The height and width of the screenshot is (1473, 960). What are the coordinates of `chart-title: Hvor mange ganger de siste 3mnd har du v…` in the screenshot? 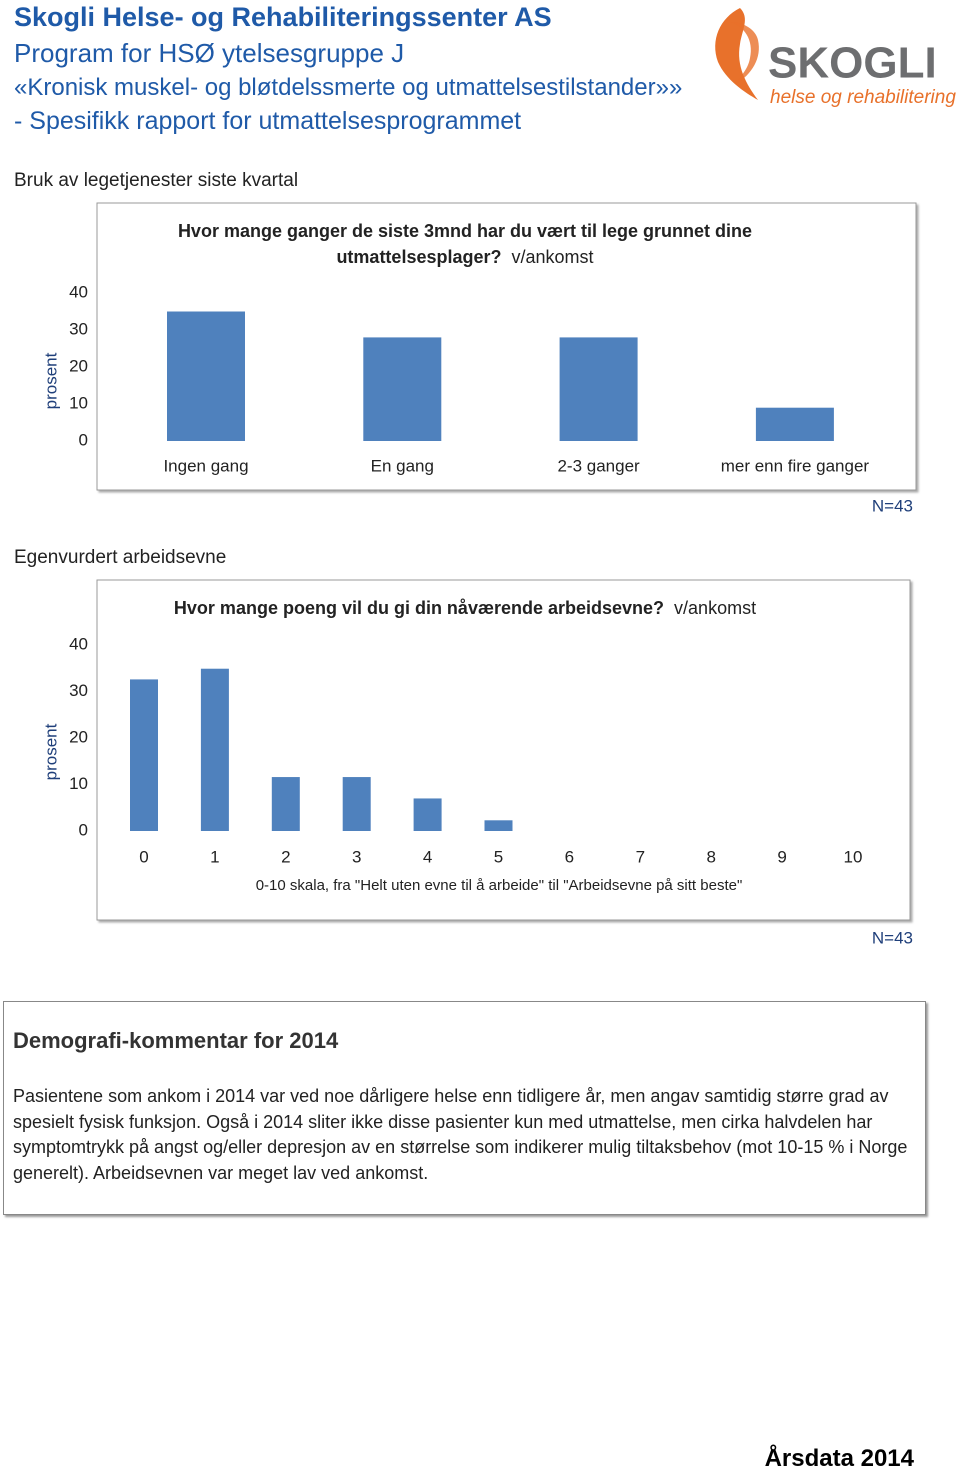 It's located at (465, 244).